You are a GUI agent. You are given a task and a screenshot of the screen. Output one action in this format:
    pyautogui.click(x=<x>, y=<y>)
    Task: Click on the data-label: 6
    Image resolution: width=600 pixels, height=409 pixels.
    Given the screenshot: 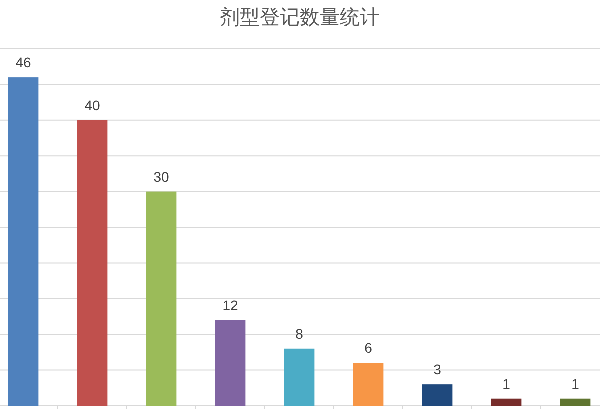 What is the action you would take?
    pyautogui.click(x=368, y=348)
    